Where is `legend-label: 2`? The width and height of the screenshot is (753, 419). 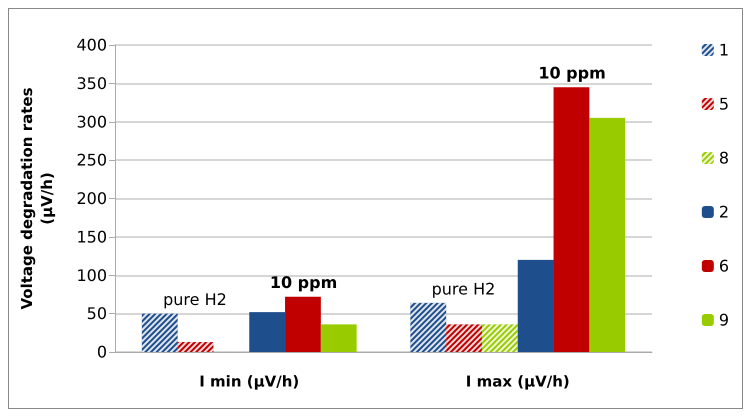 legend-label: 2 is located at coordinates (724, 212).